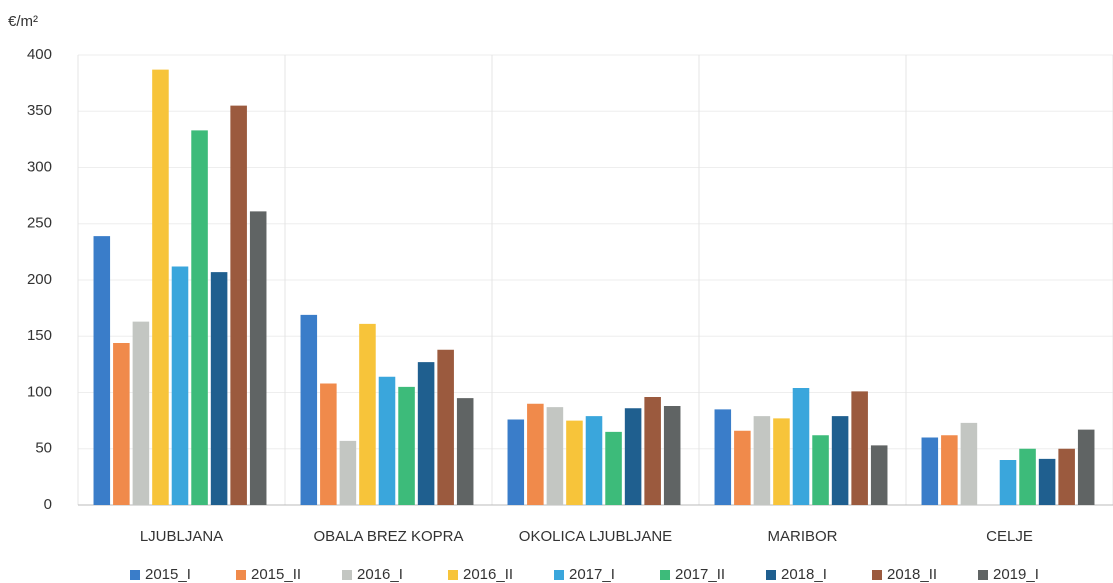 This screenshot has height=583, width=1113. I want to click on legend-label: 2015_II, so click(276, 574).